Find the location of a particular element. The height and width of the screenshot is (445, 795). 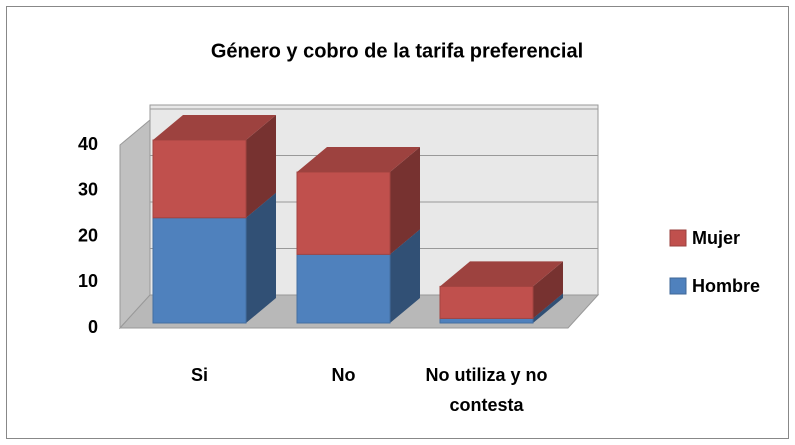

y-tick-label: 30 is located at coordinates (88, 190).